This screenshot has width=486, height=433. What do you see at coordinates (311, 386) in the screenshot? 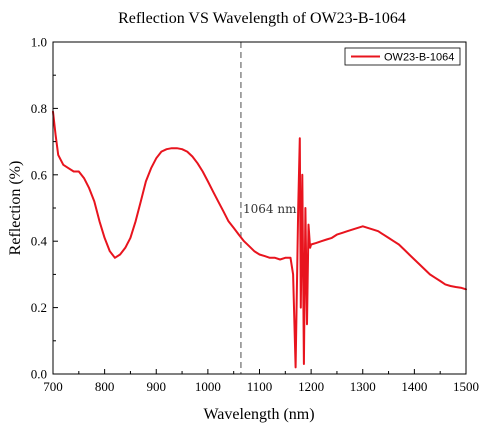
I see `x-tick-label: 1200` at bounding box center [311, 386].